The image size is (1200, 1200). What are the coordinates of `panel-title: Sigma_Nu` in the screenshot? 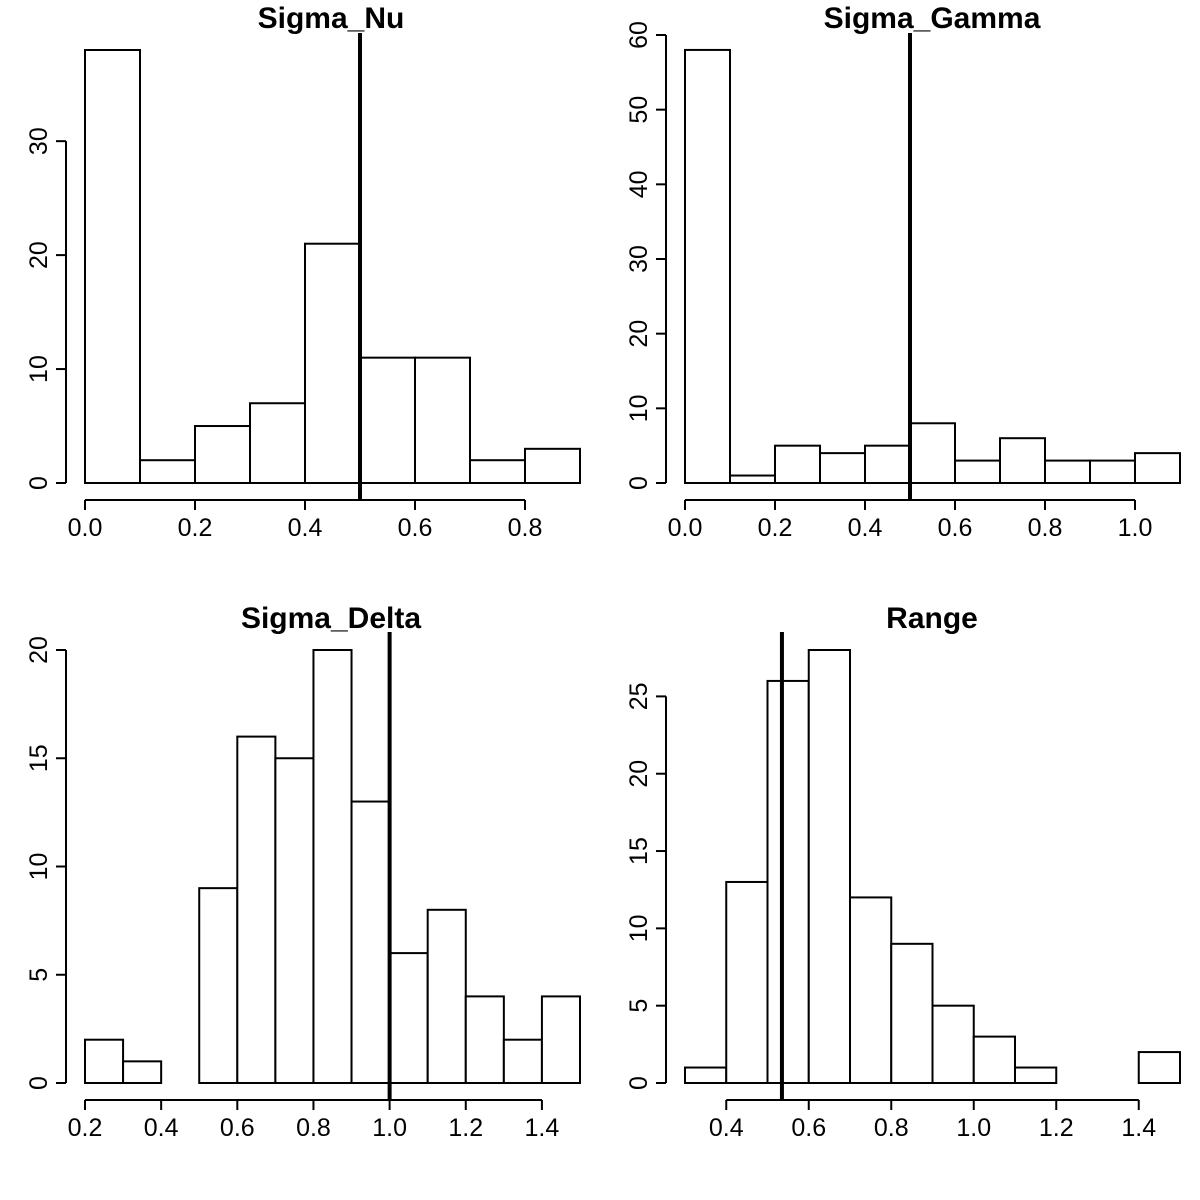 It's located at (331, 18).